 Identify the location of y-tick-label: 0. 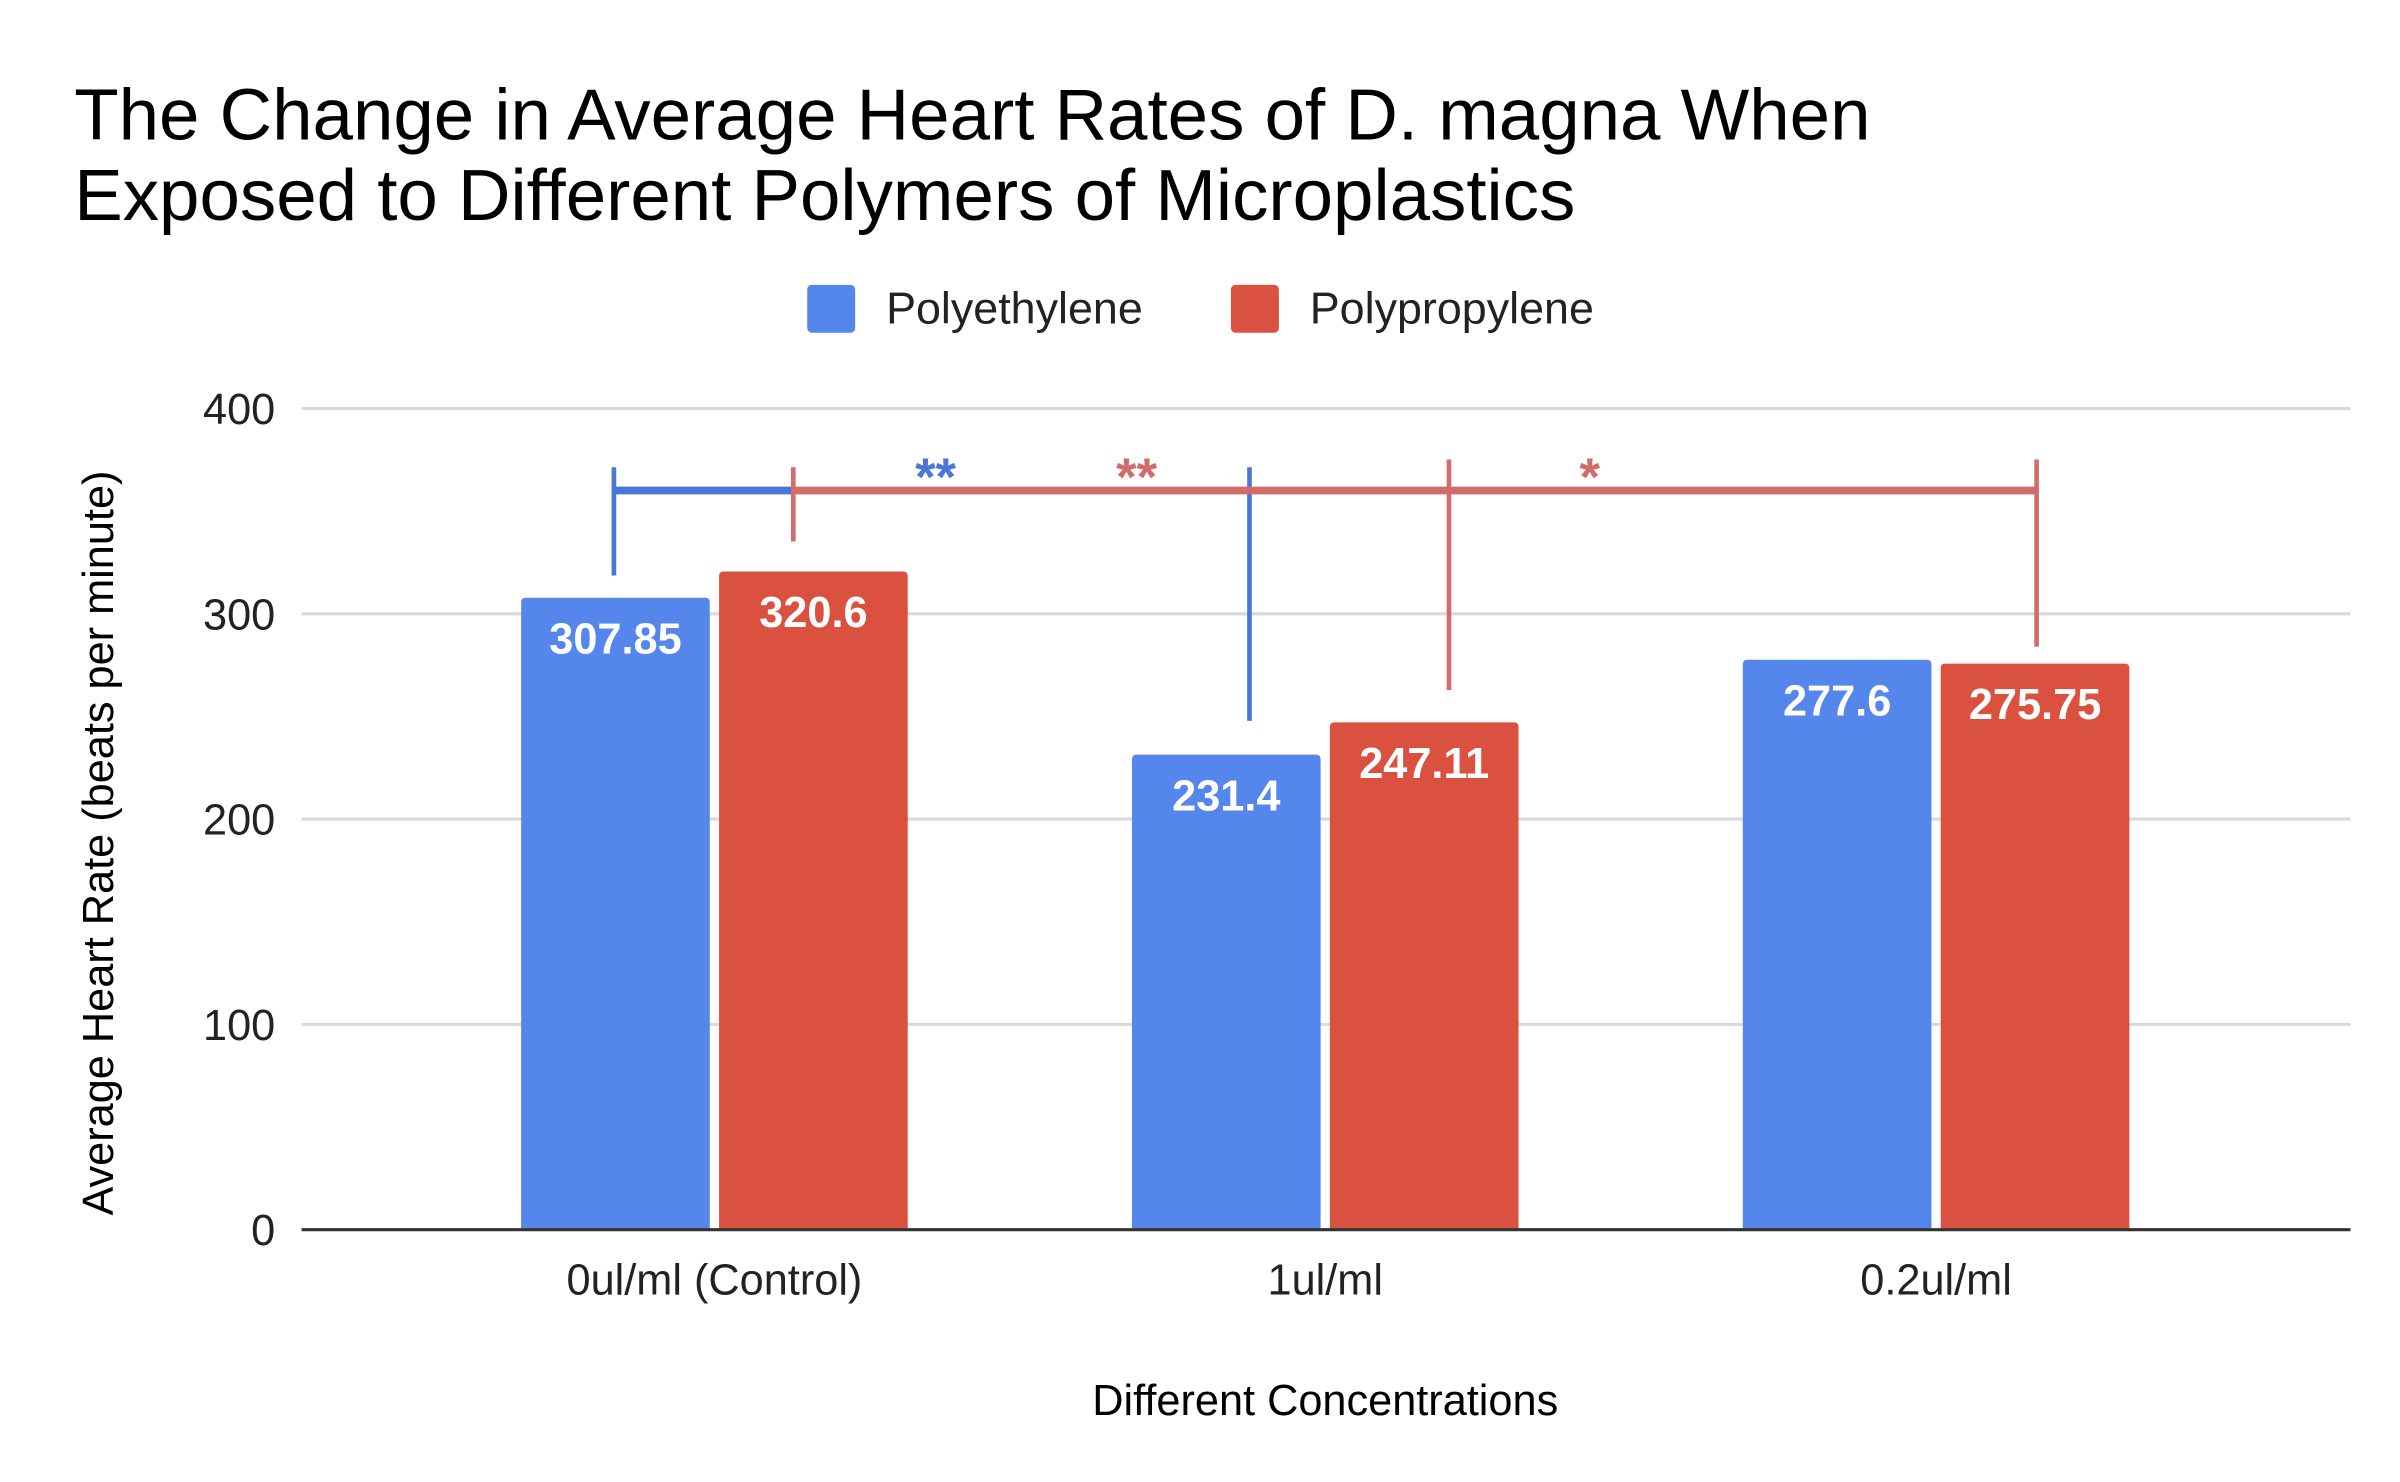
(263, 1231).